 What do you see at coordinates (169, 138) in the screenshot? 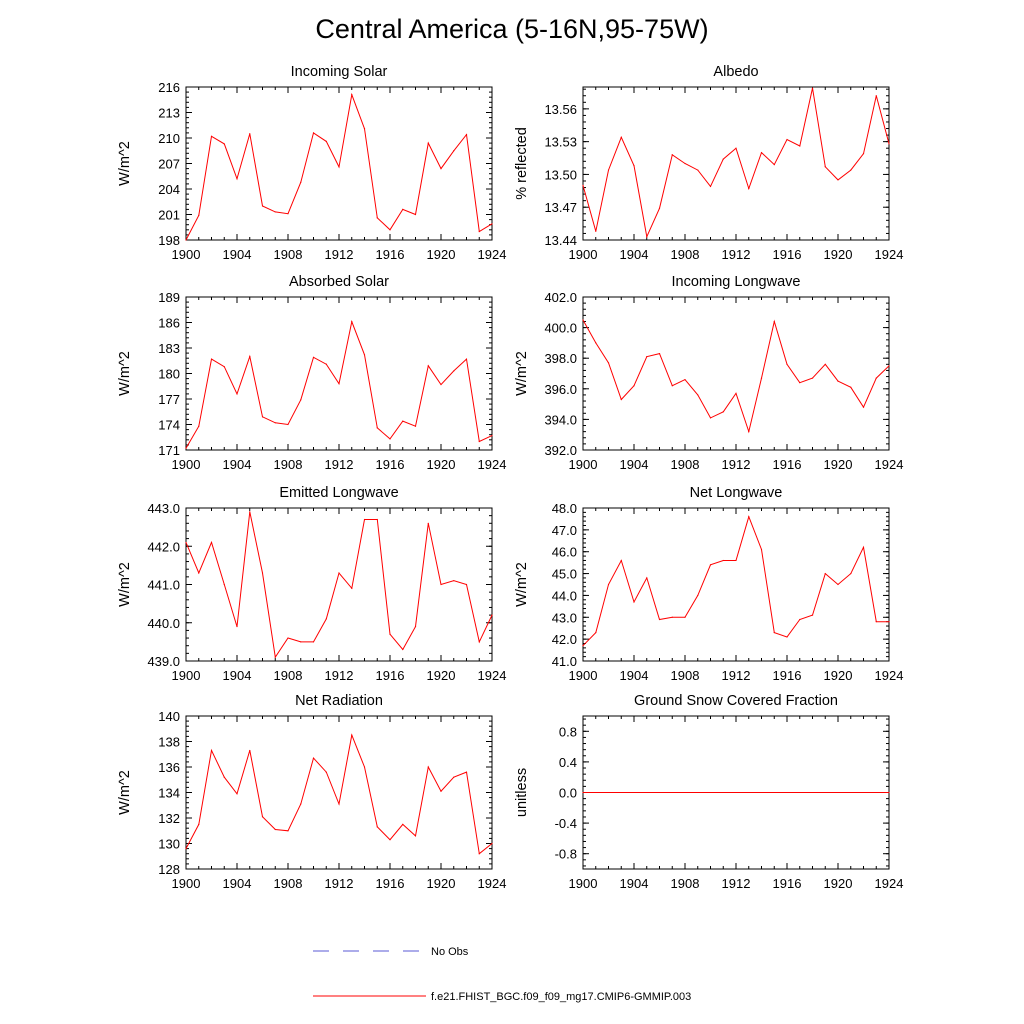
I see `y-tick-label: 210` at bounding box center [169, 138].